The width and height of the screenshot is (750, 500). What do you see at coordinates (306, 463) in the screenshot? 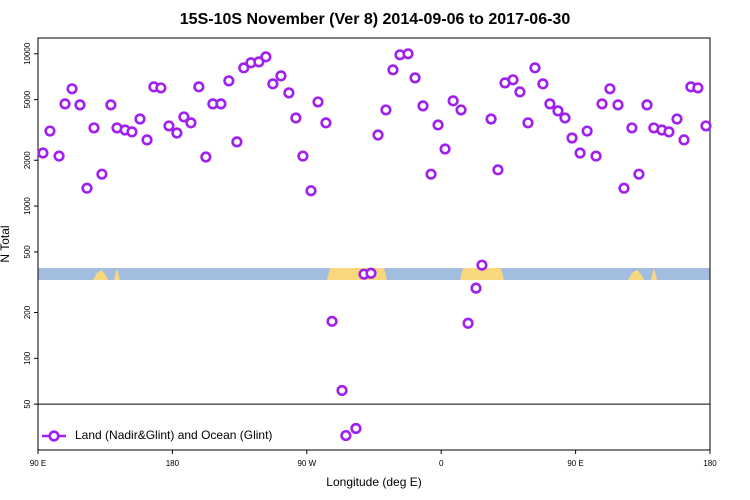
I see `x-tick-label: 90 W` at bounding box center [306, 463].